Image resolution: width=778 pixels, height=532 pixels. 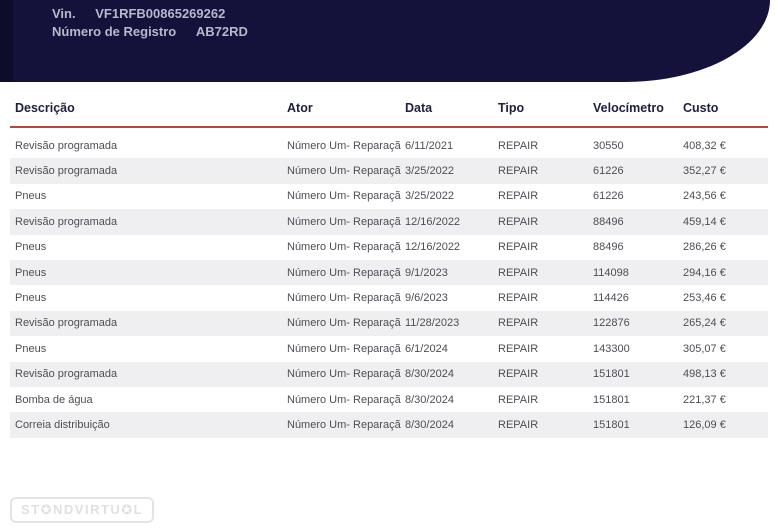 What do you see at coordinates (511, 108) in the screenshot?
I see `column-header-tipo: Tipo` at bounding box center [511, 108].